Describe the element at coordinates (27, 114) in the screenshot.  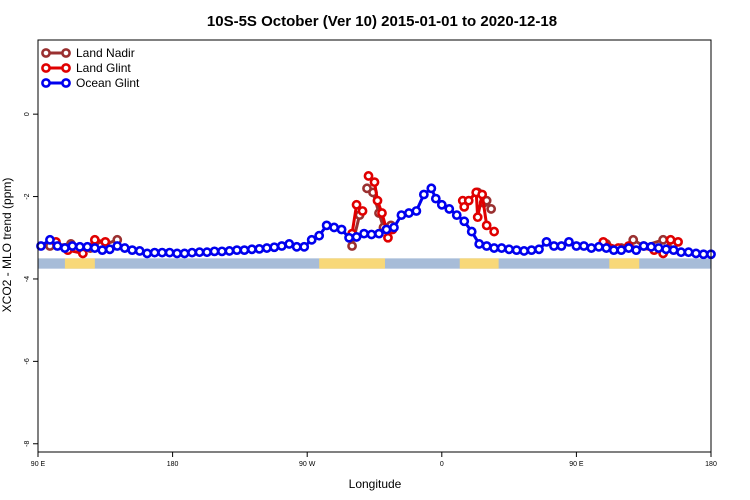
I see `y-tick-label: 0` at that location.